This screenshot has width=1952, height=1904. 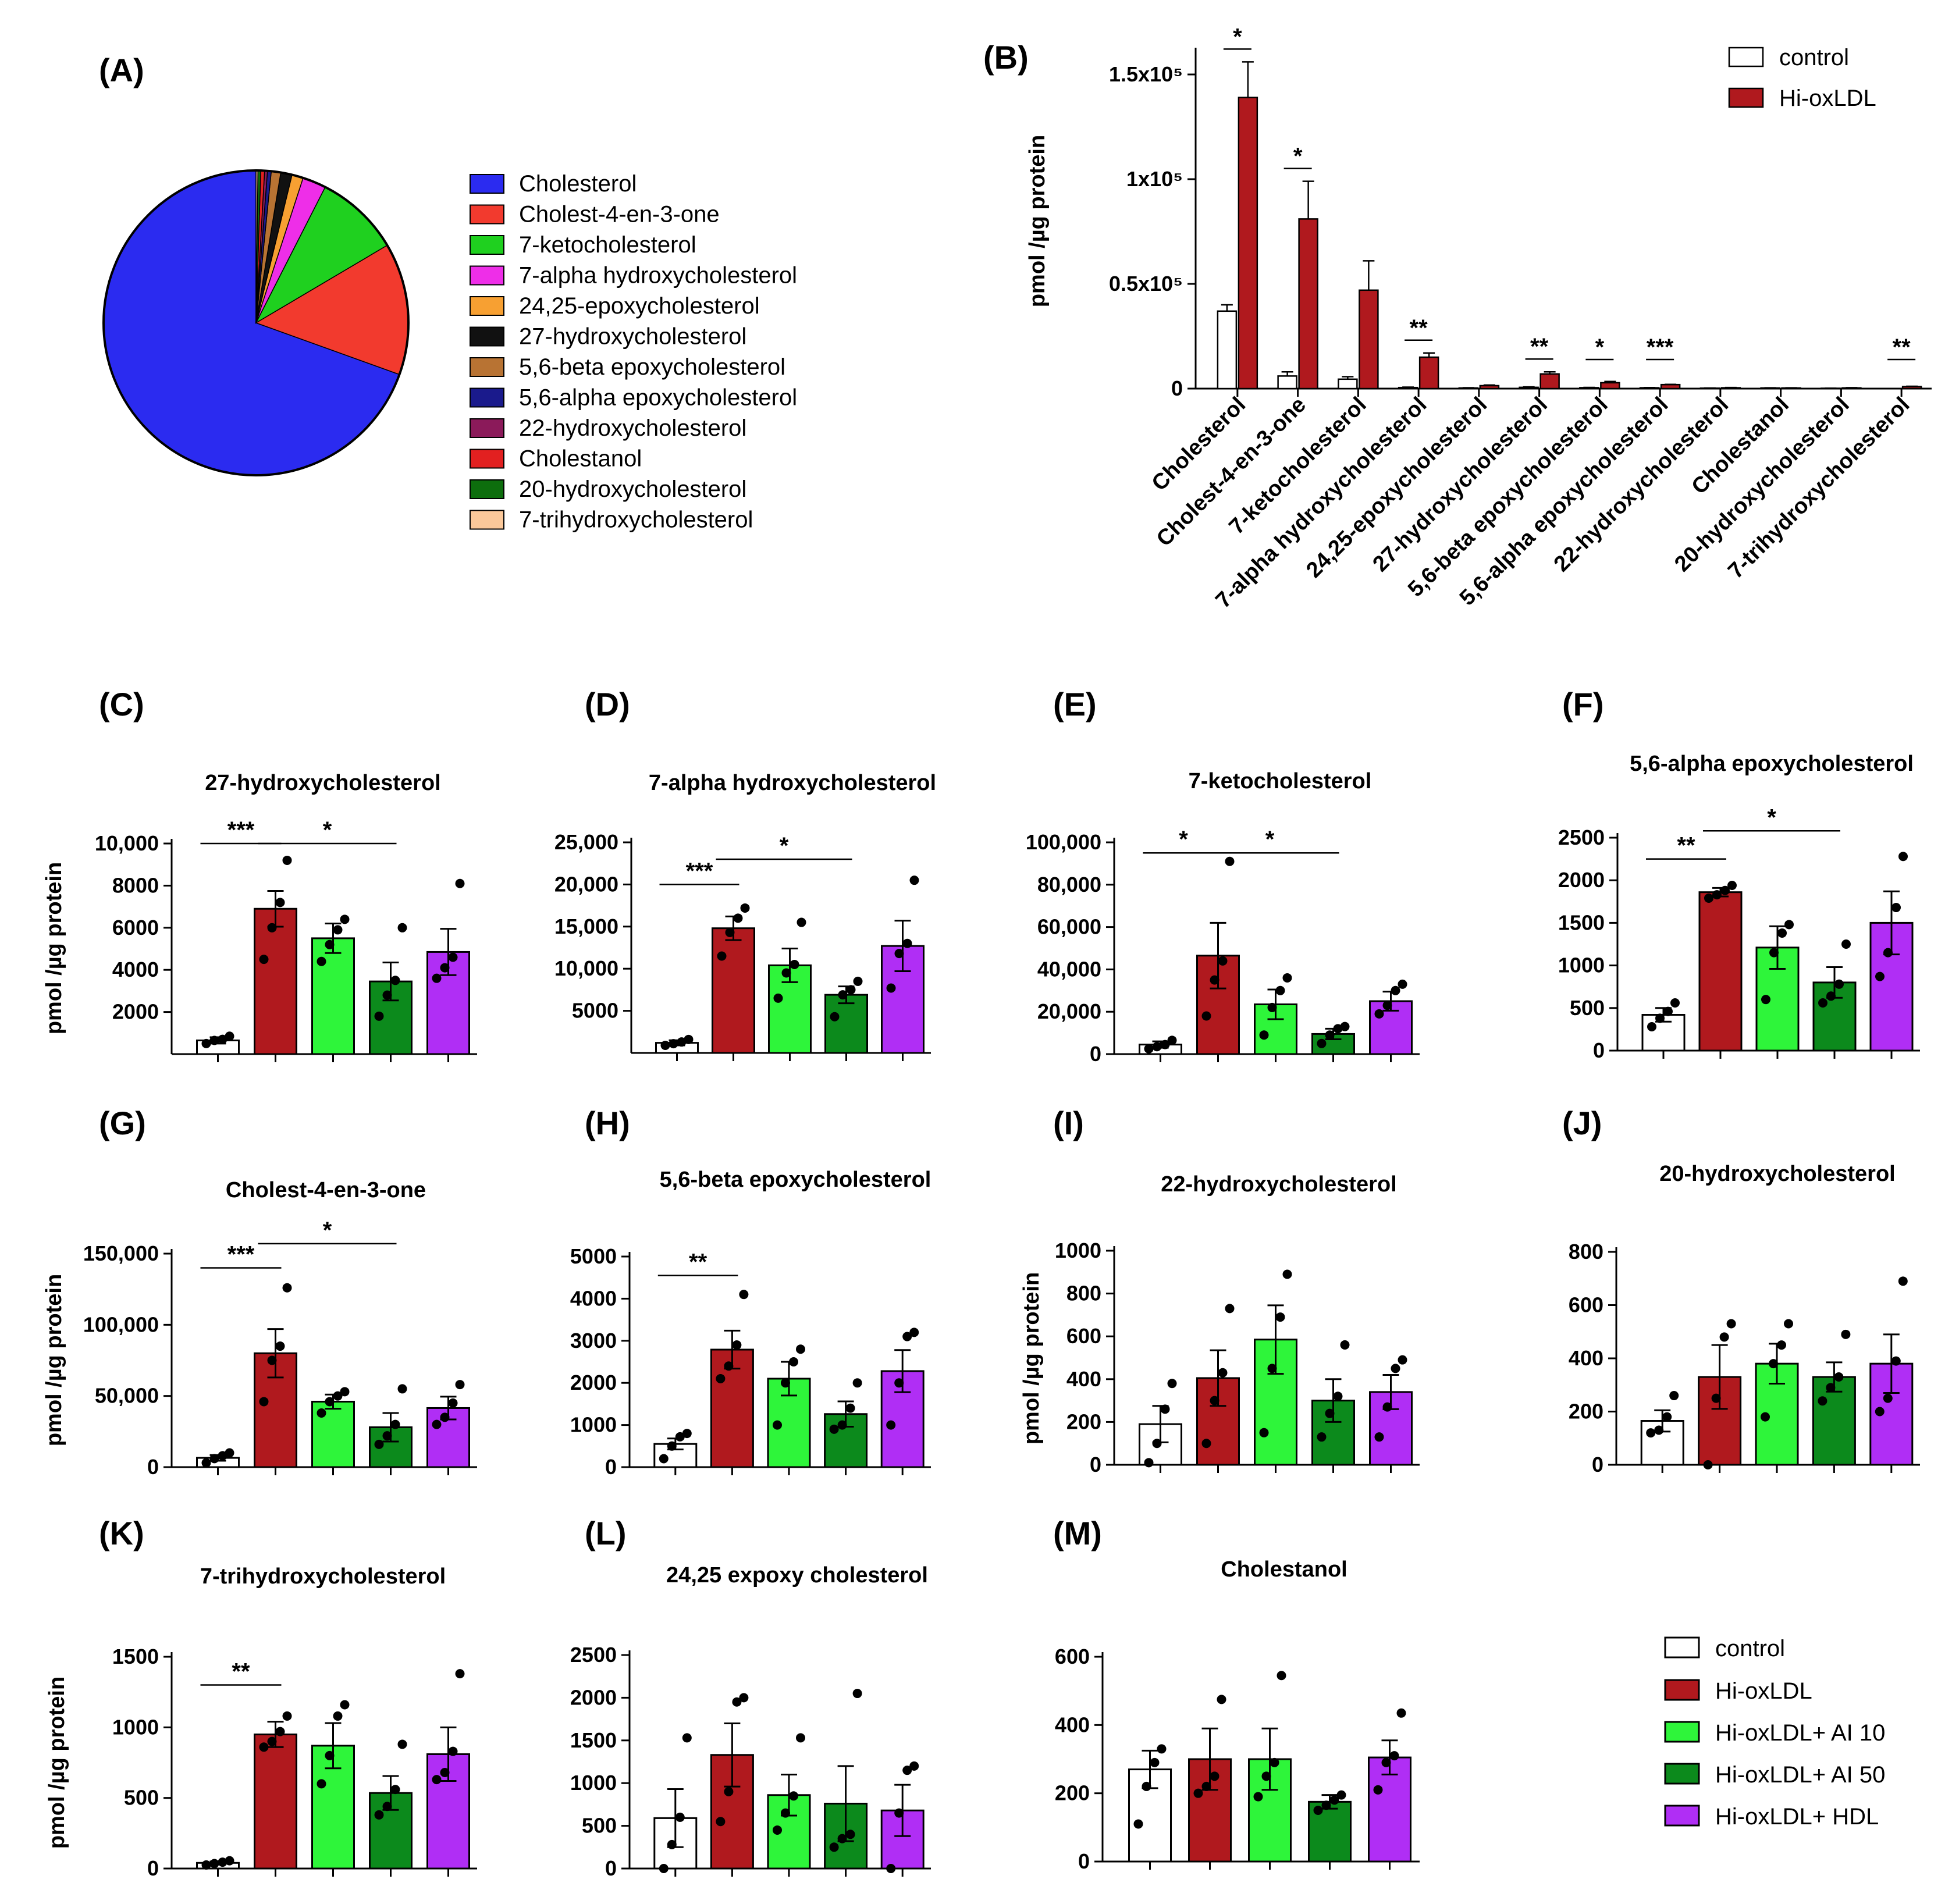 What do you see at coordinates (593, 1783) in the screenshot?
I see `y-tick-label: 1000` at bounding box center [593, 1783].